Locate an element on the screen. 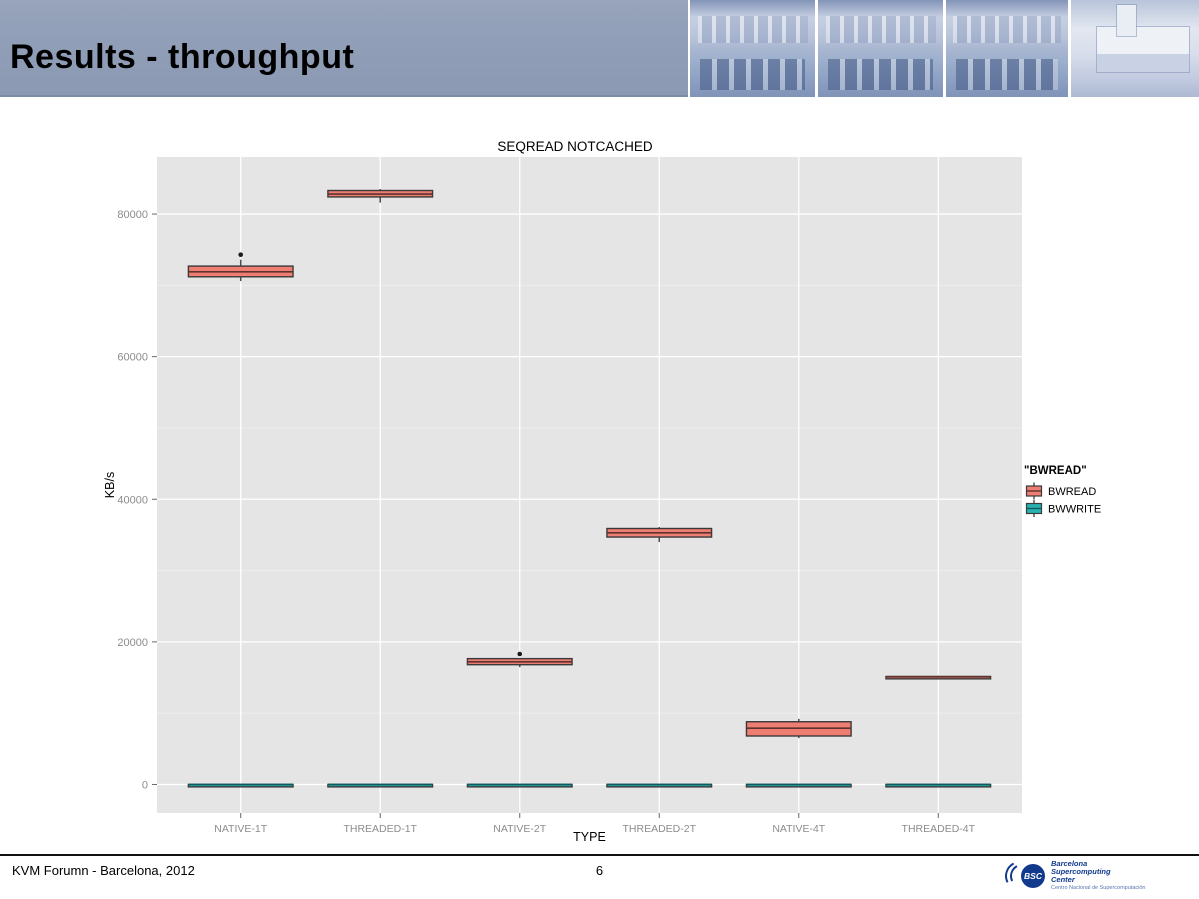 The width and height of the screenshot is (1199, 899). boxplot-native-4t-bwread is located at coordinates (798, 729).